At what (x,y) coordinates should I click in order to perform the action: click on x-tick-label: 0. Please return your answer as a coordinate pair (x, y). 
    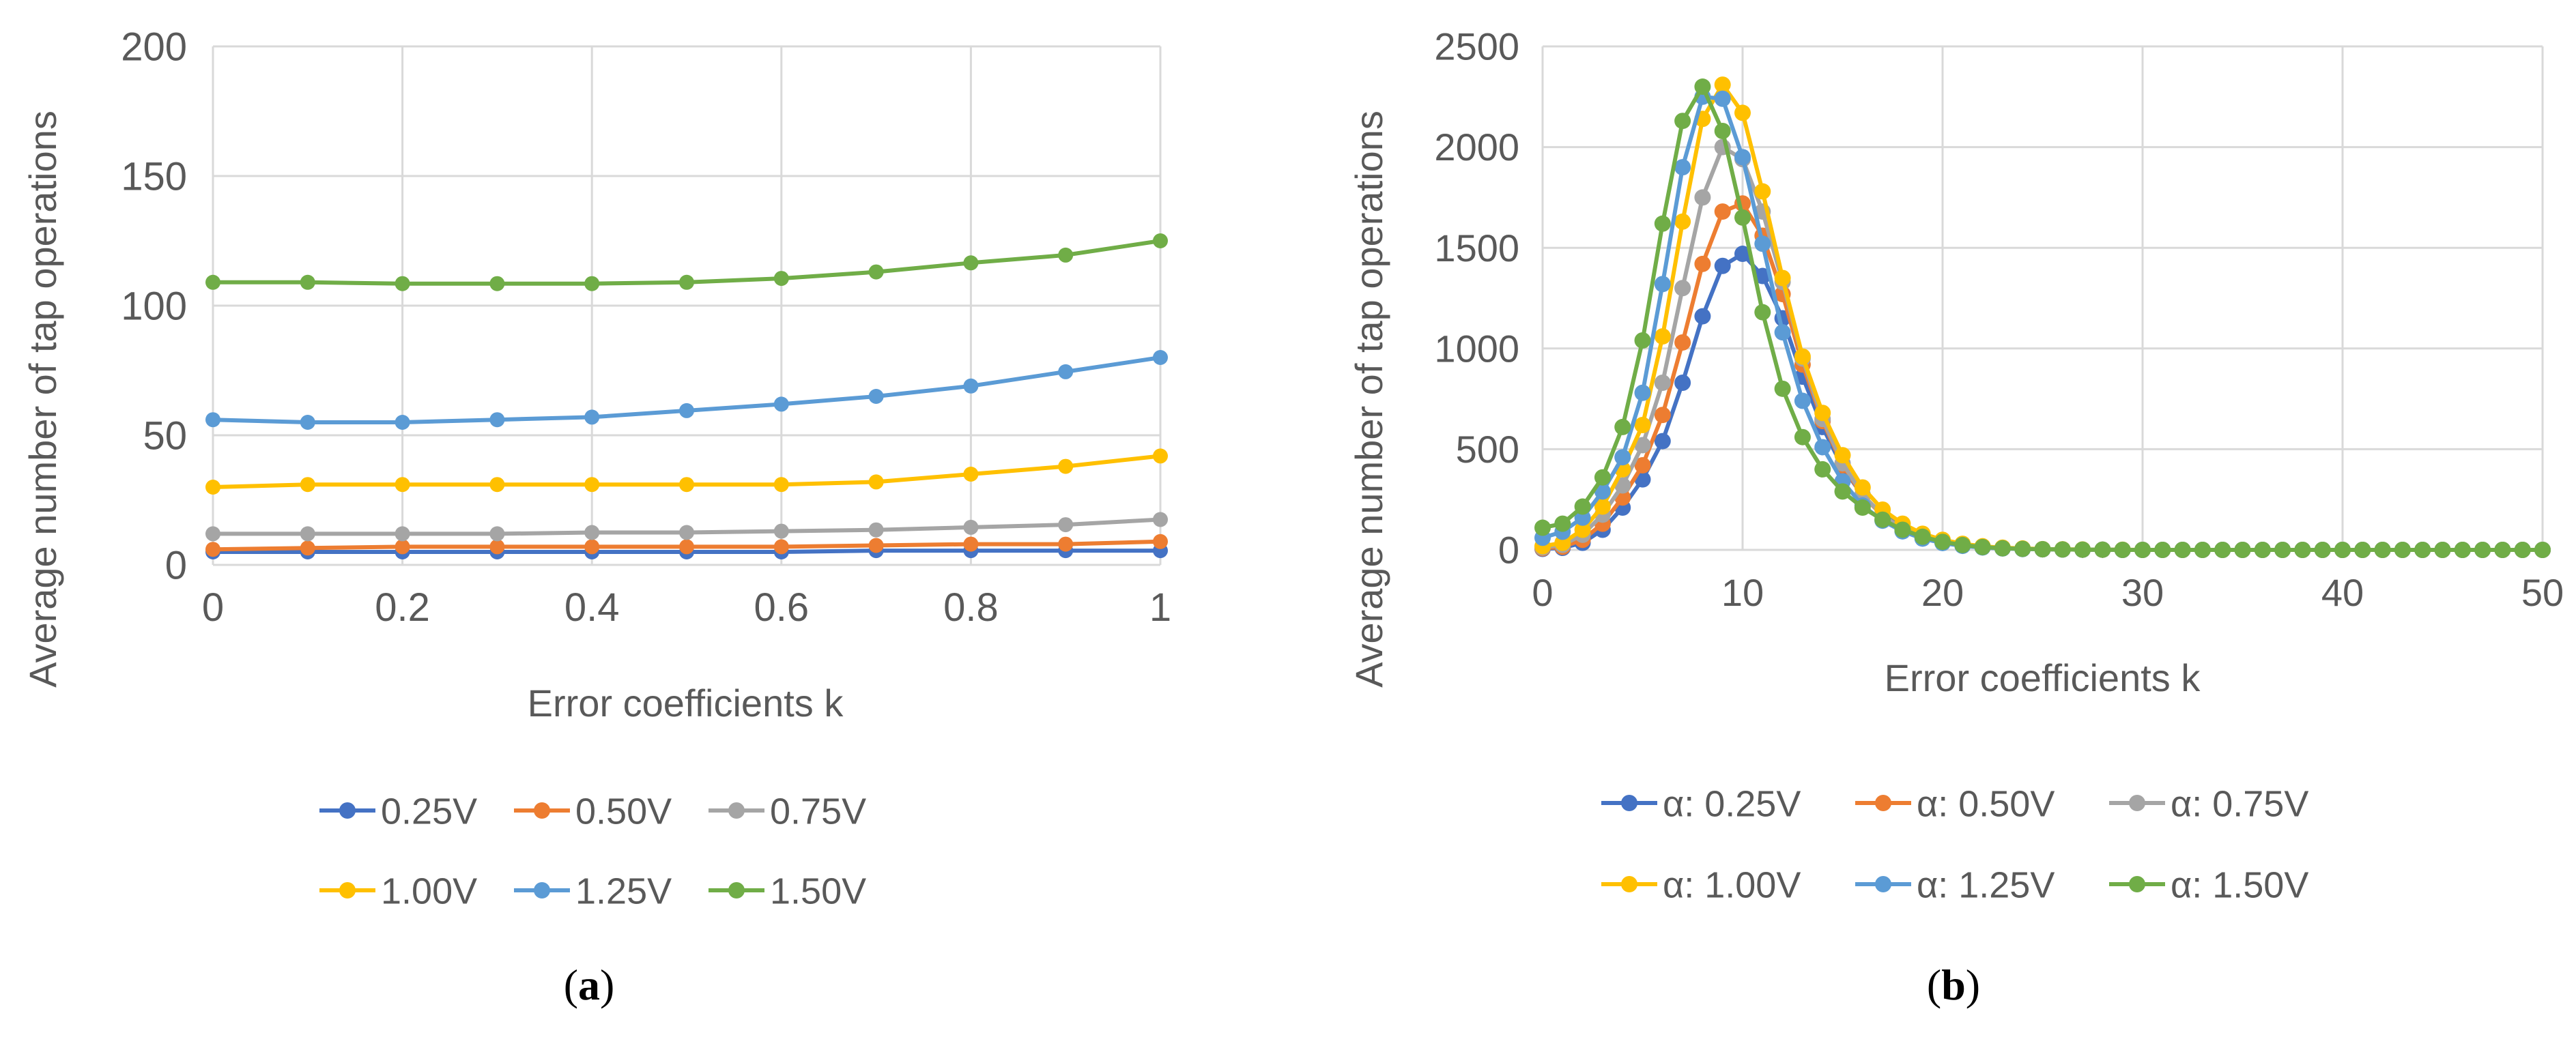
    Looking at the image, I should click on (1542, 592).